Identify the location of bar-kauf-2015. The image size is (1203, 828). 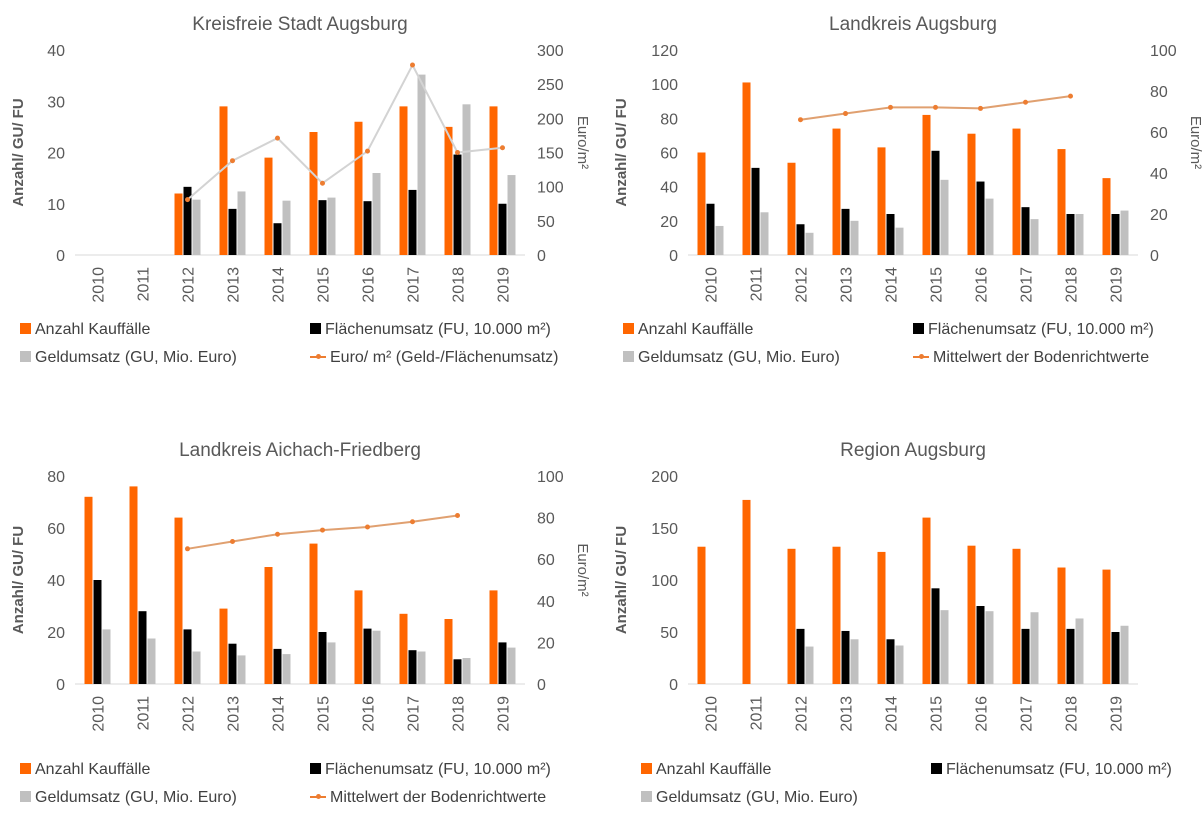
(926, 185).